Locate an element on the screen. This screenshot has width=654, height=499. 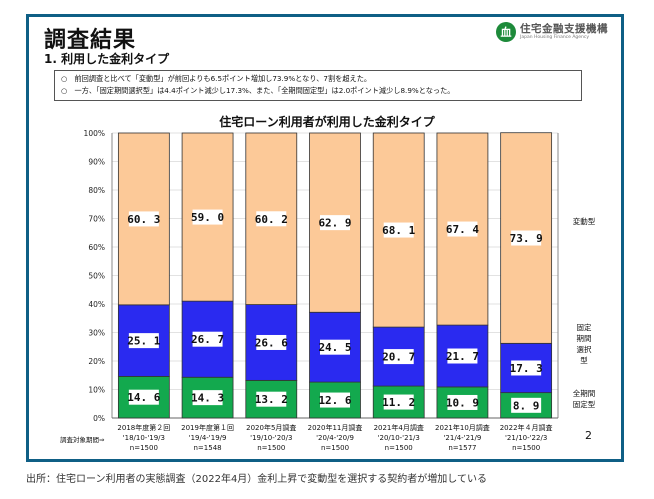
legend-text: 期間 is located at coordinates (584, 338).